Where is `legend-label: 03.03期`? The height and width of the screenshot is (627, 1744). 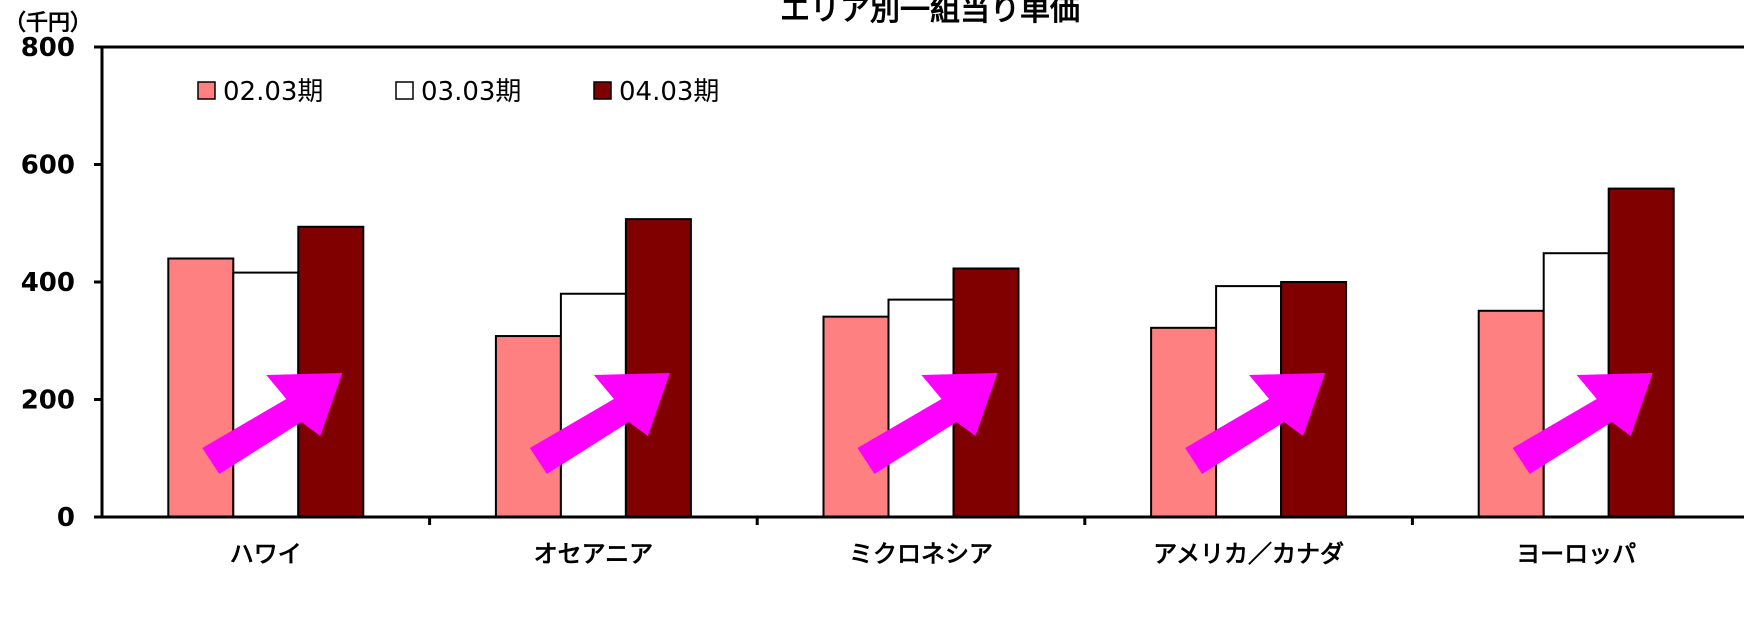
legend-label: 03.03期 is located at coordinates (471, 92).